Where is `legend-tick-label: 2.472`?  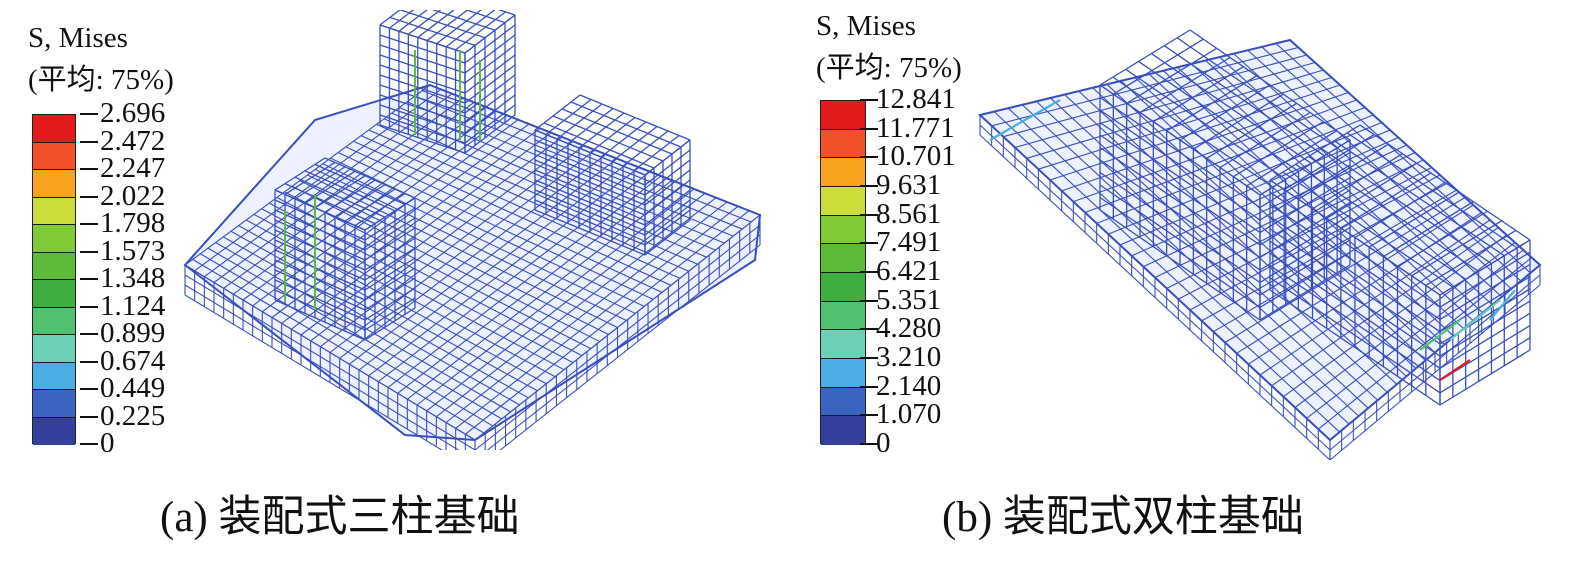
legend-tick-label: 2.472 is located at coordinates (133, 140).